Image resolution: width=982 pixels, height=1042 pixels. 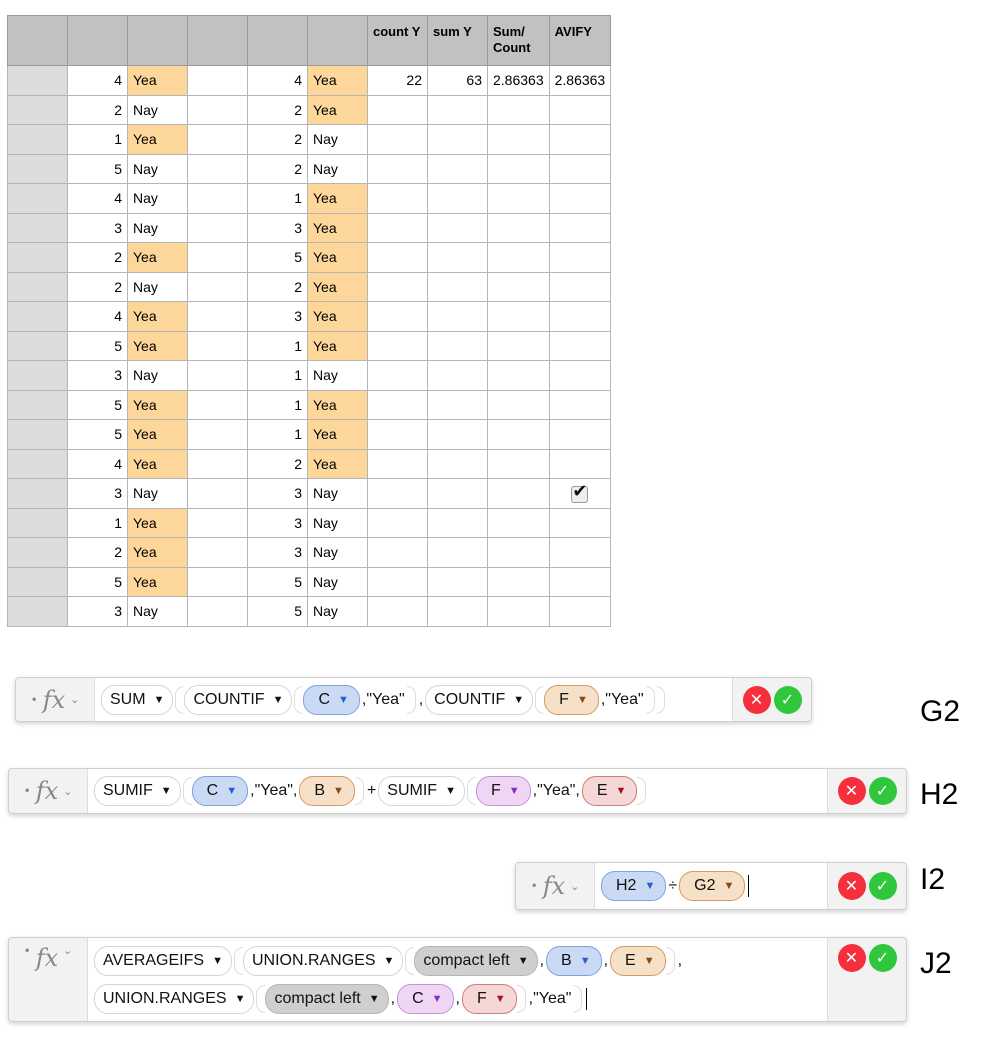 I want to click on cell-b: 2, so click(x=97, y=257).